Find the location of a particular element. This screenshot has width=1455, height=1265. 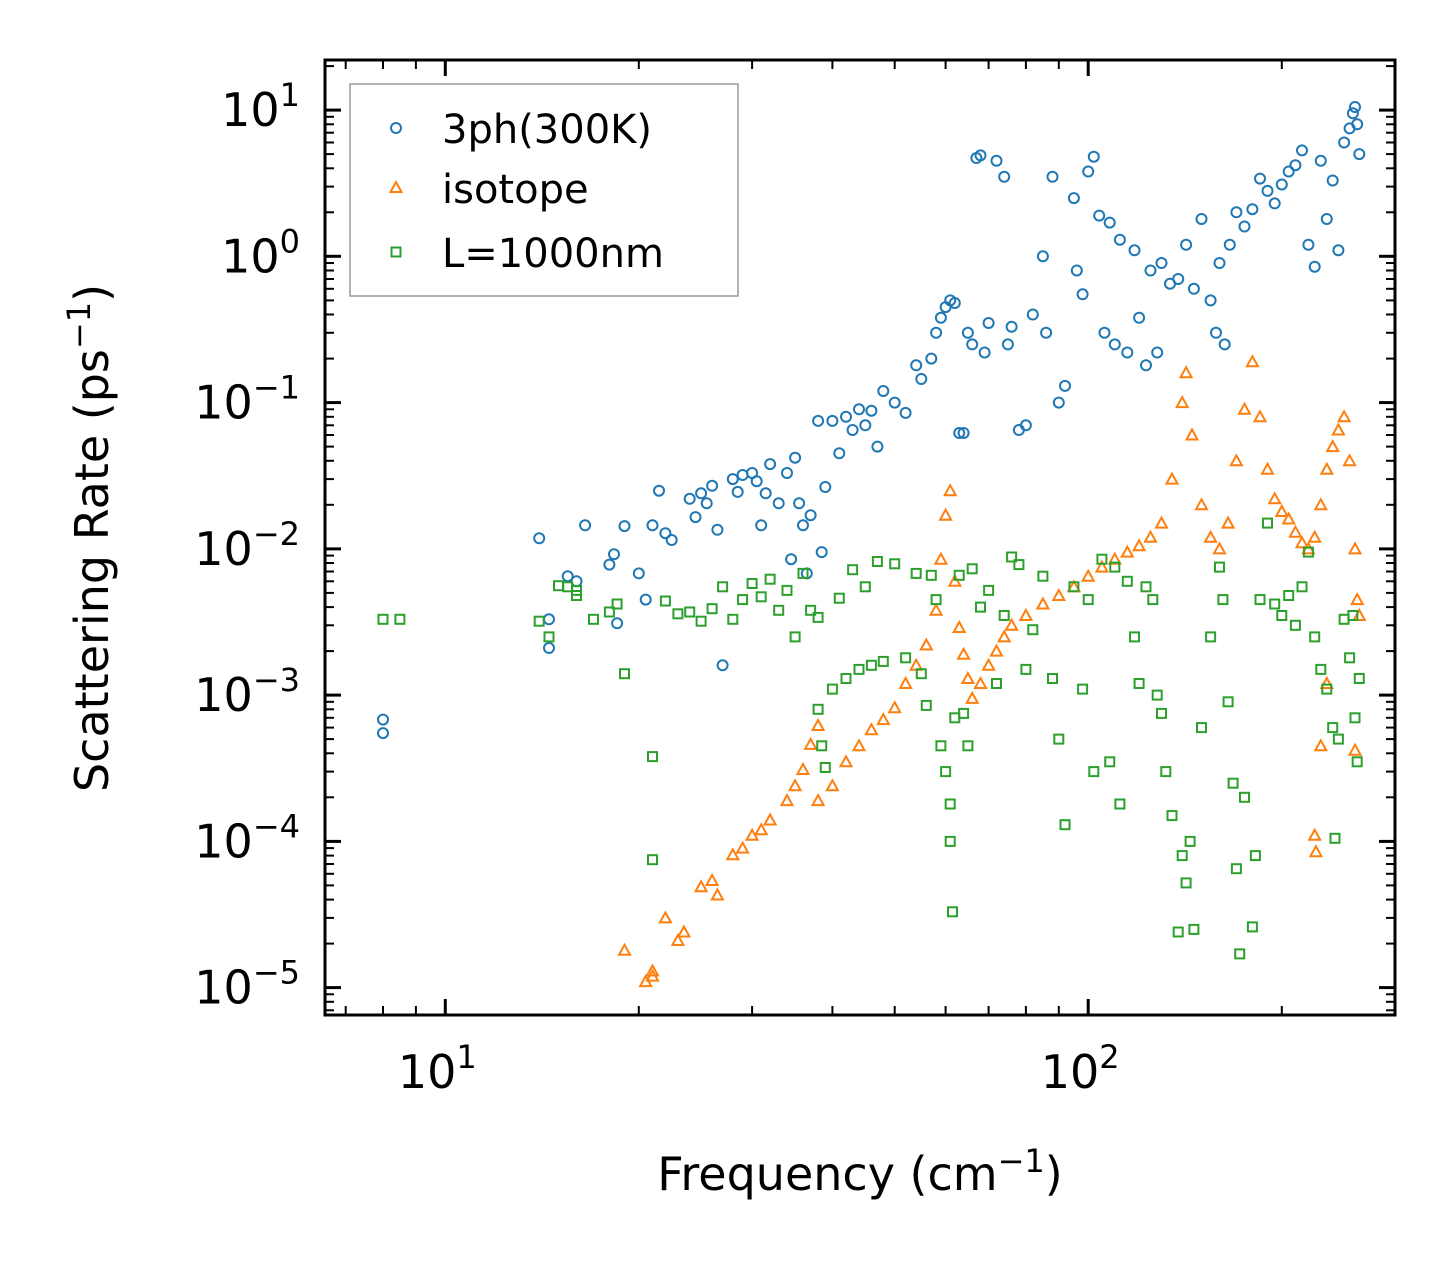

y-axis-title-close: ) is located at coordinates (92, 293).